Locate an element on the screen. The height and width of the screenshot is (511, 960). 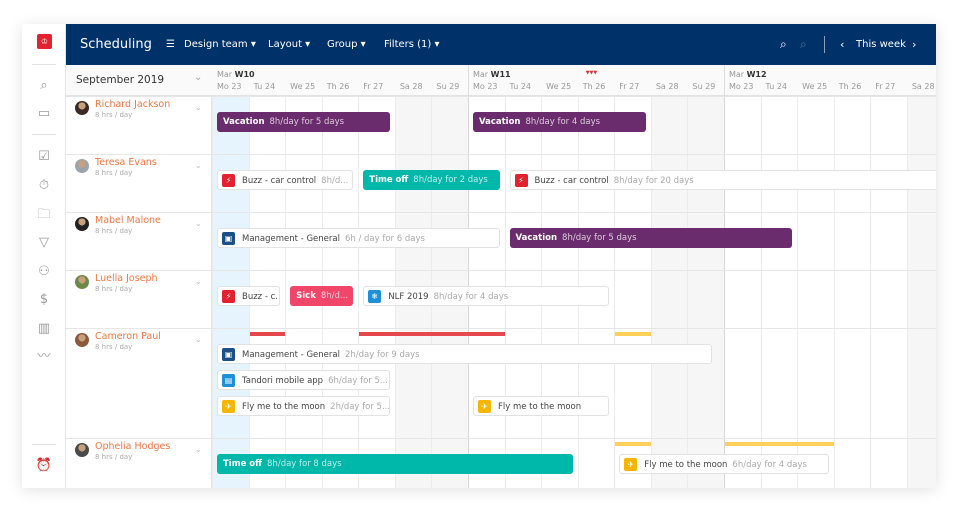
assignment-bar: ▣ Management - General 2h/day for 9 days is located at coordinates (464, 354).